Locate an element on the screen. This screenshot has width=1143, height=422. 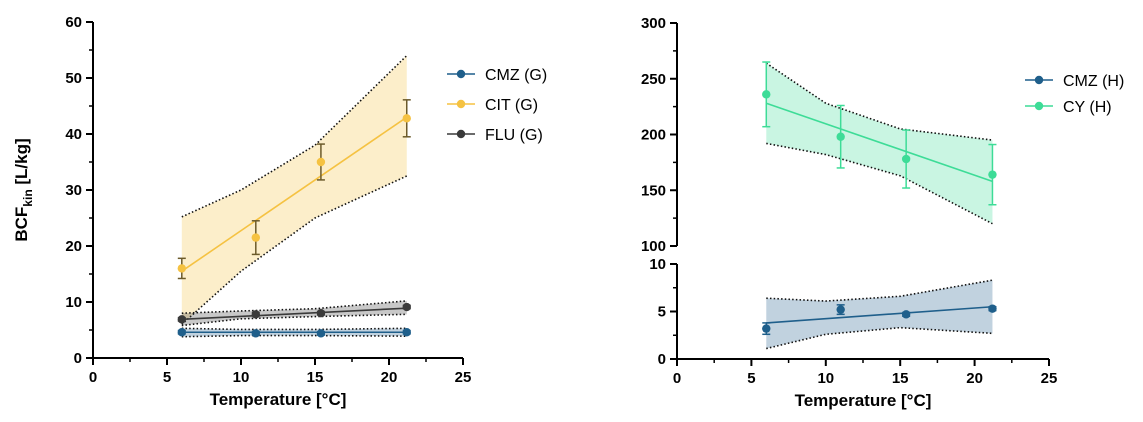
series-cit-g is located at coordinates (294, 190).